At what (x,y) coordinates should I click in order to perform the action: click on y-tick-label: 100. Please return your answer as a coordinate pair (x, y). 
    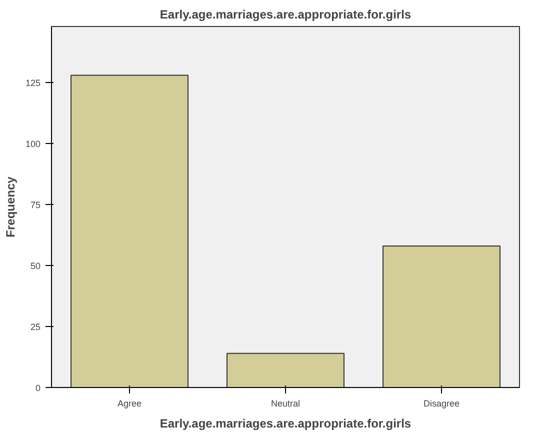
    Looking at the image, I should click on (33, 144).